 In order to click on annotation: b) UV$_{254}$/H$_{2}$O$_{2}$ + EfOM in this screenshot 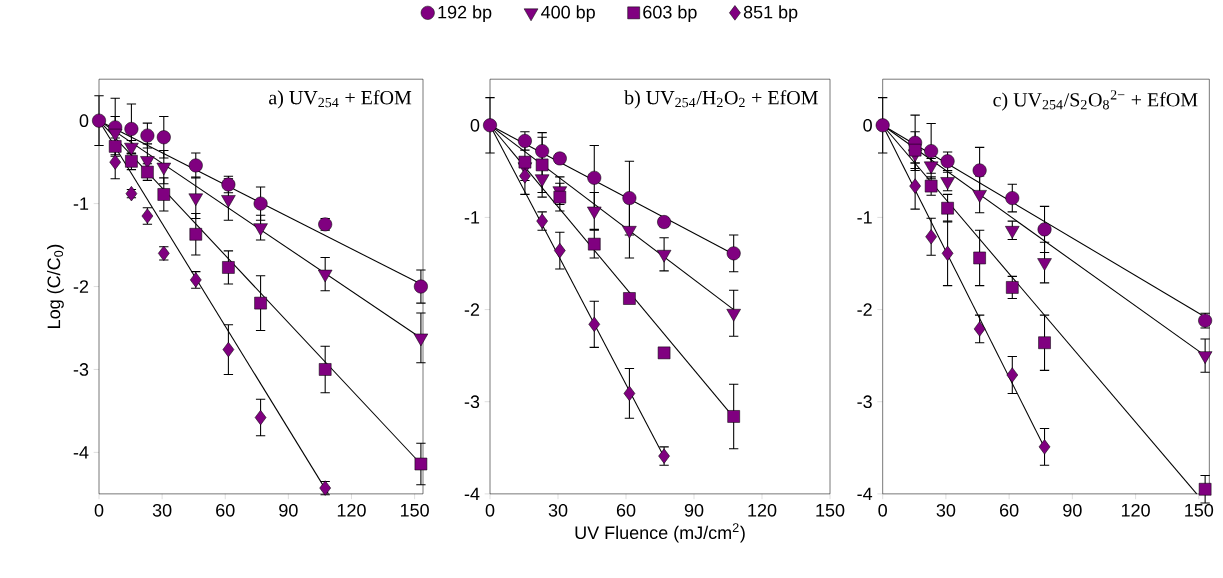, I will do `click(721, 99)`.